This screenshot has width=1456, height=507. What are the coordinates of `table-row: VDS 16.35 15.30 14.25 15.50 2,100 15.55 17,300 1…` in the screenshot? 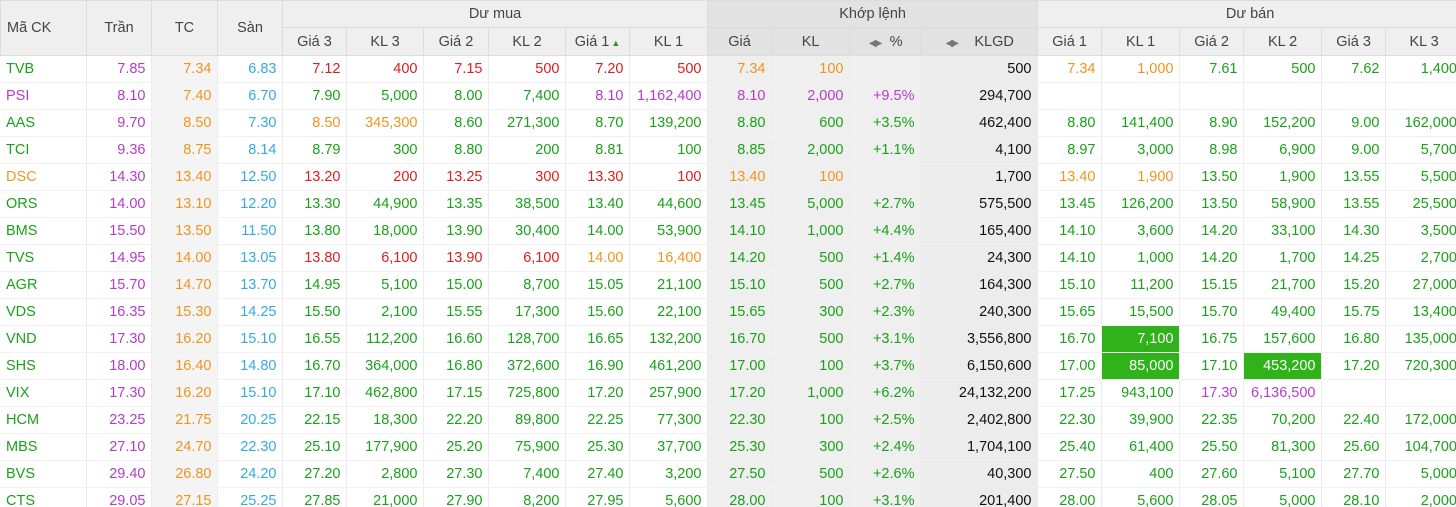 It's located at (728, 312).